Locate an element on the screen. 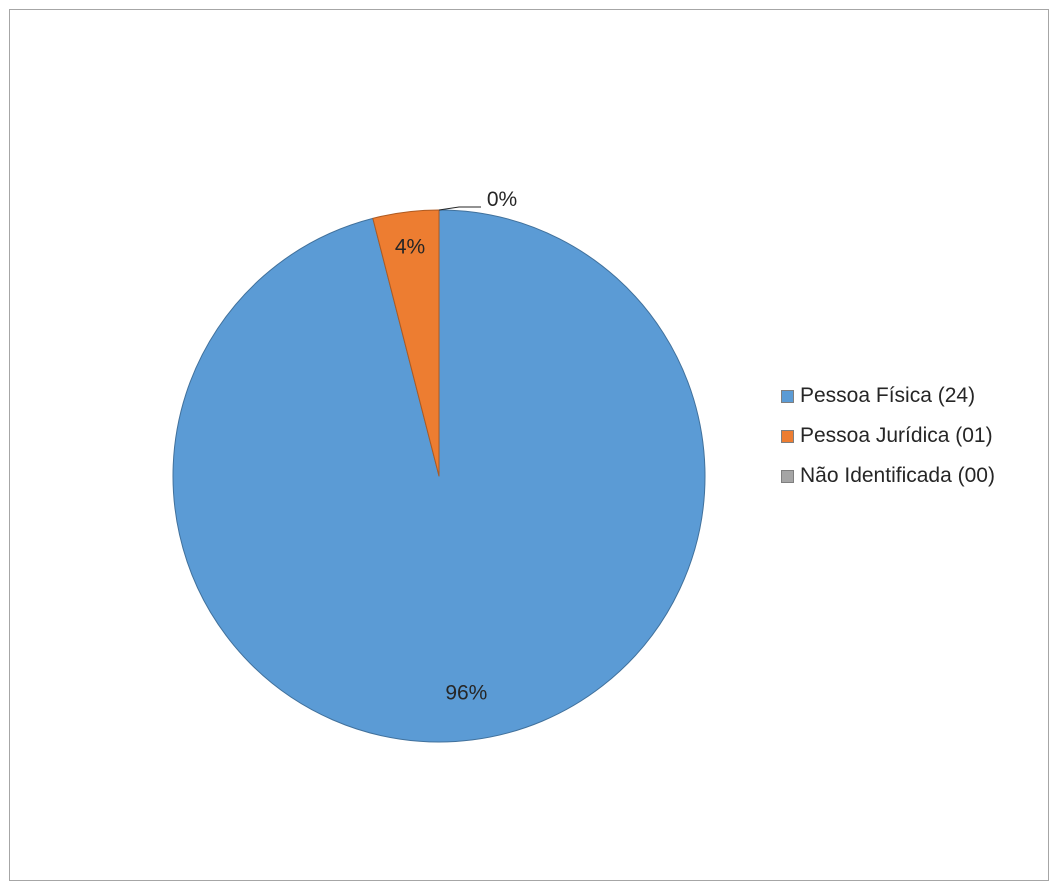 The height and width of the screenshot is (881, 1049). legend-swatch-pessoa-fisica is located at coordinates (787, 396).